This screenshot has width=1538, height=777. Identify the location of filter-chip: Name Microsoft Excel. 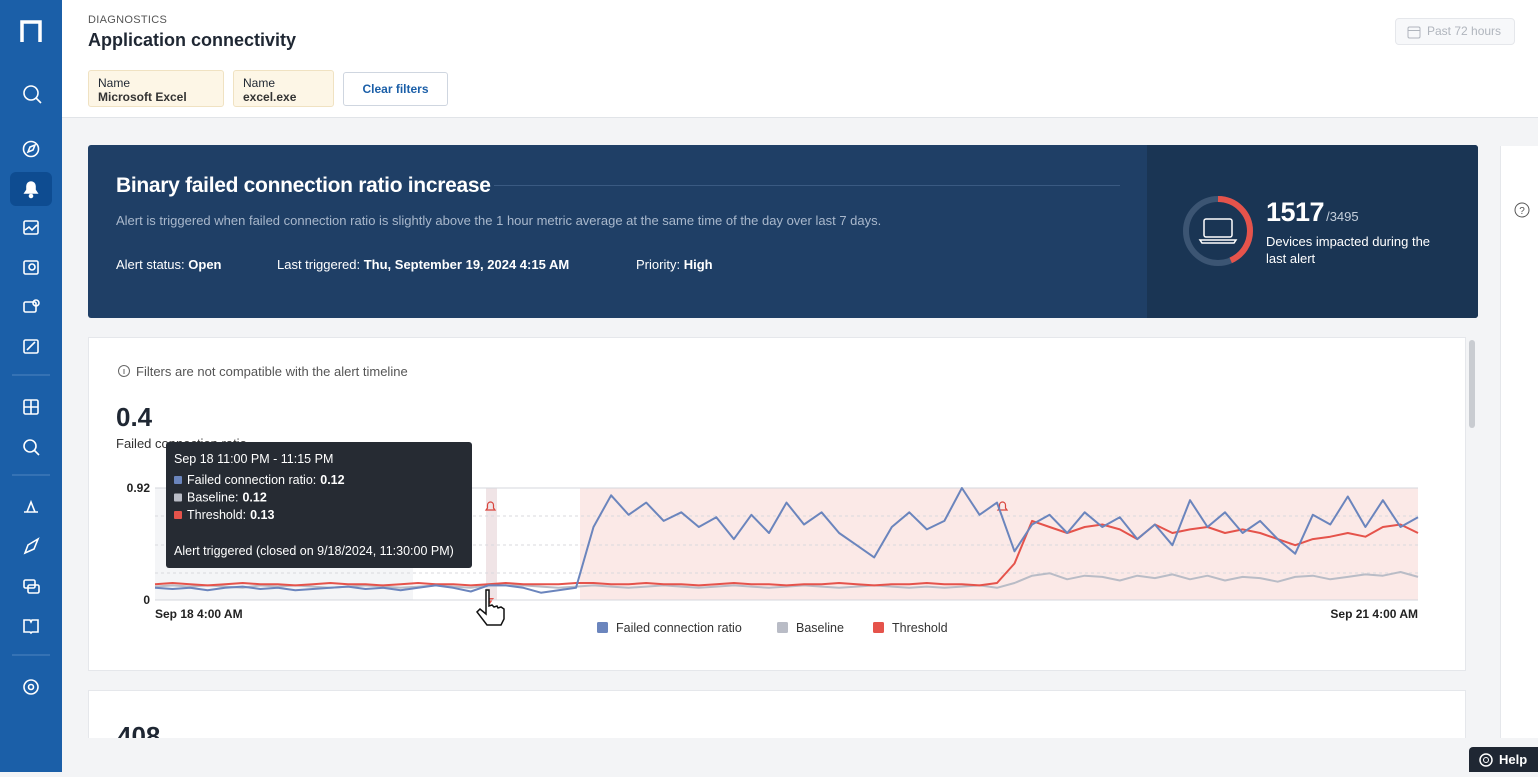
(156, 88).